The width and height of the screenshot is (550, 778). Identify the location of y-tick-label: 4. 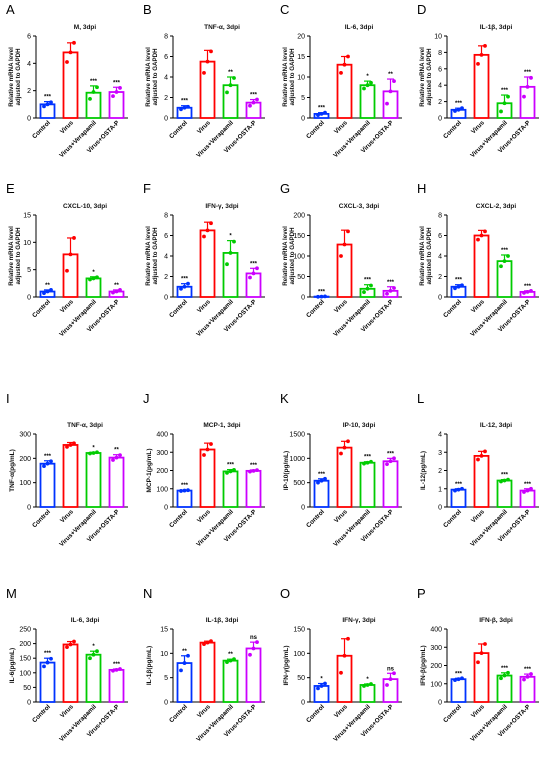
(440, 435).